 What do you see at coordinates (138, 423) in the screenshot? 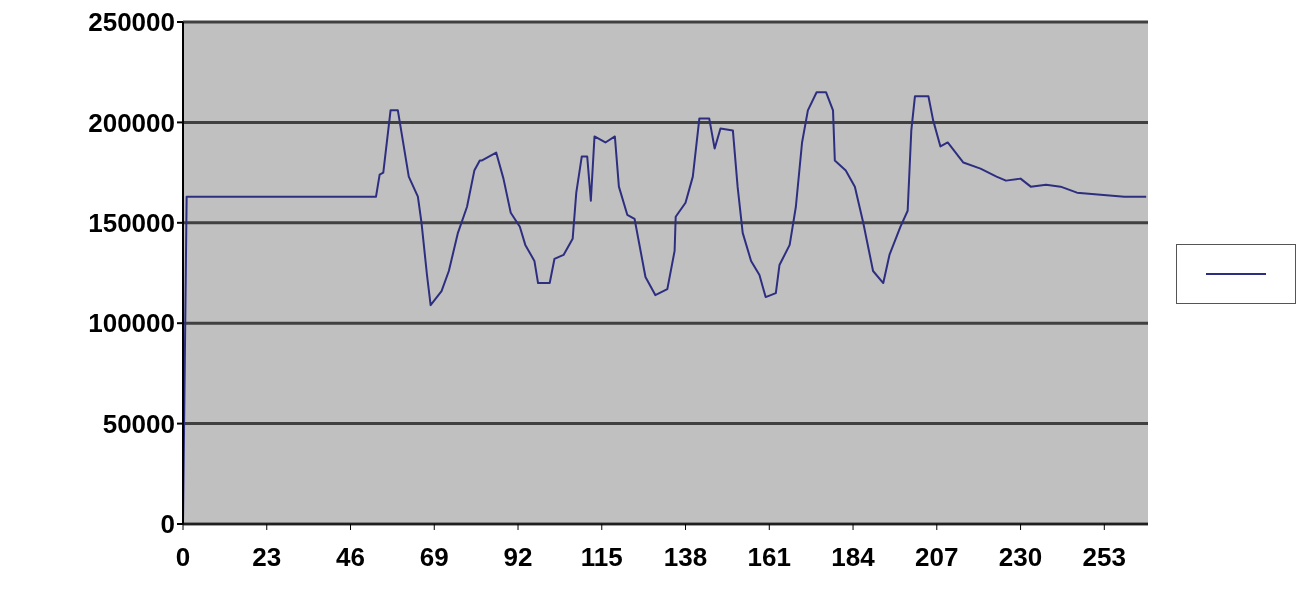
I see `y-tick-label: 50000` at bounding box center [138, 423].